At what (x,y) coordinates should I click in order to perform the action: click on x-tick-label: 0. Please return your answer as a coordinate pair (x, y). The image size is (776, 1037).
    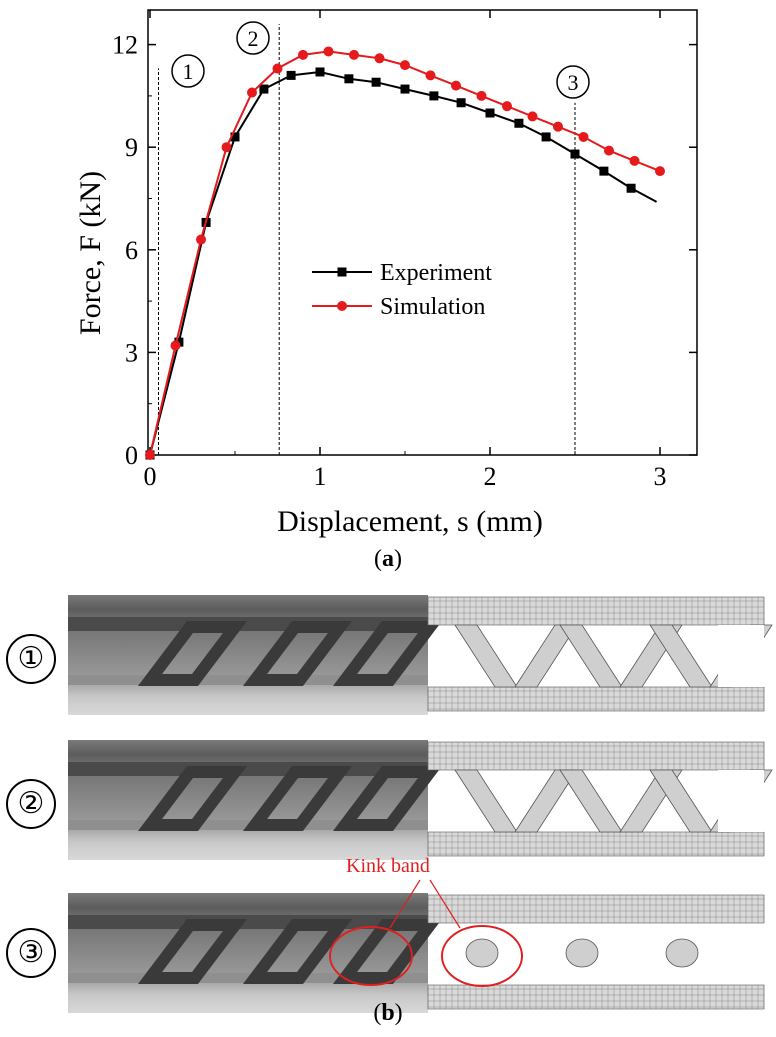
    Looking at the image, I should click on (150, 476).